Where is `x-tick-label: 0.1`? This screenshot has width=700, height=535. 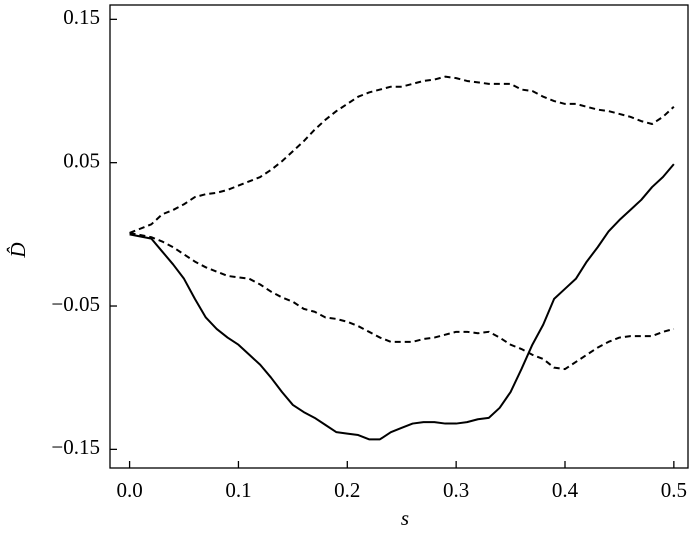 x-tick-label: 0.1 is located at coordinates (238, 490).